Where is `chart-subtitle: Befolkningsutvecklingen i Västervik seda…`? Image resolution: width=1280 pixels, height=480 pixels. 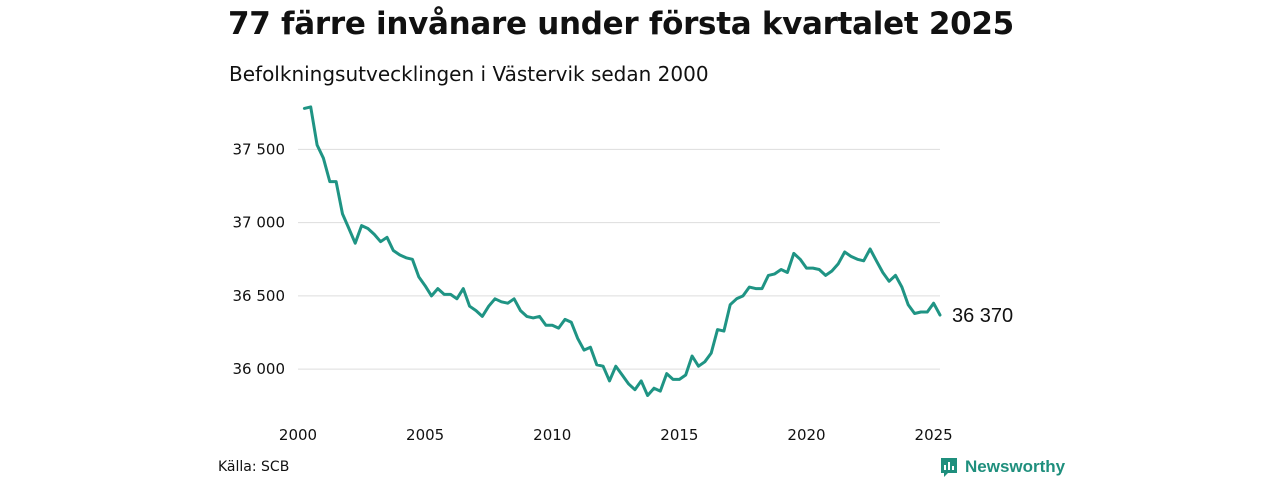
chart-subtitle: Befolkningsutvecklingen i Västervik seda… is located at coordinates (469, 74).